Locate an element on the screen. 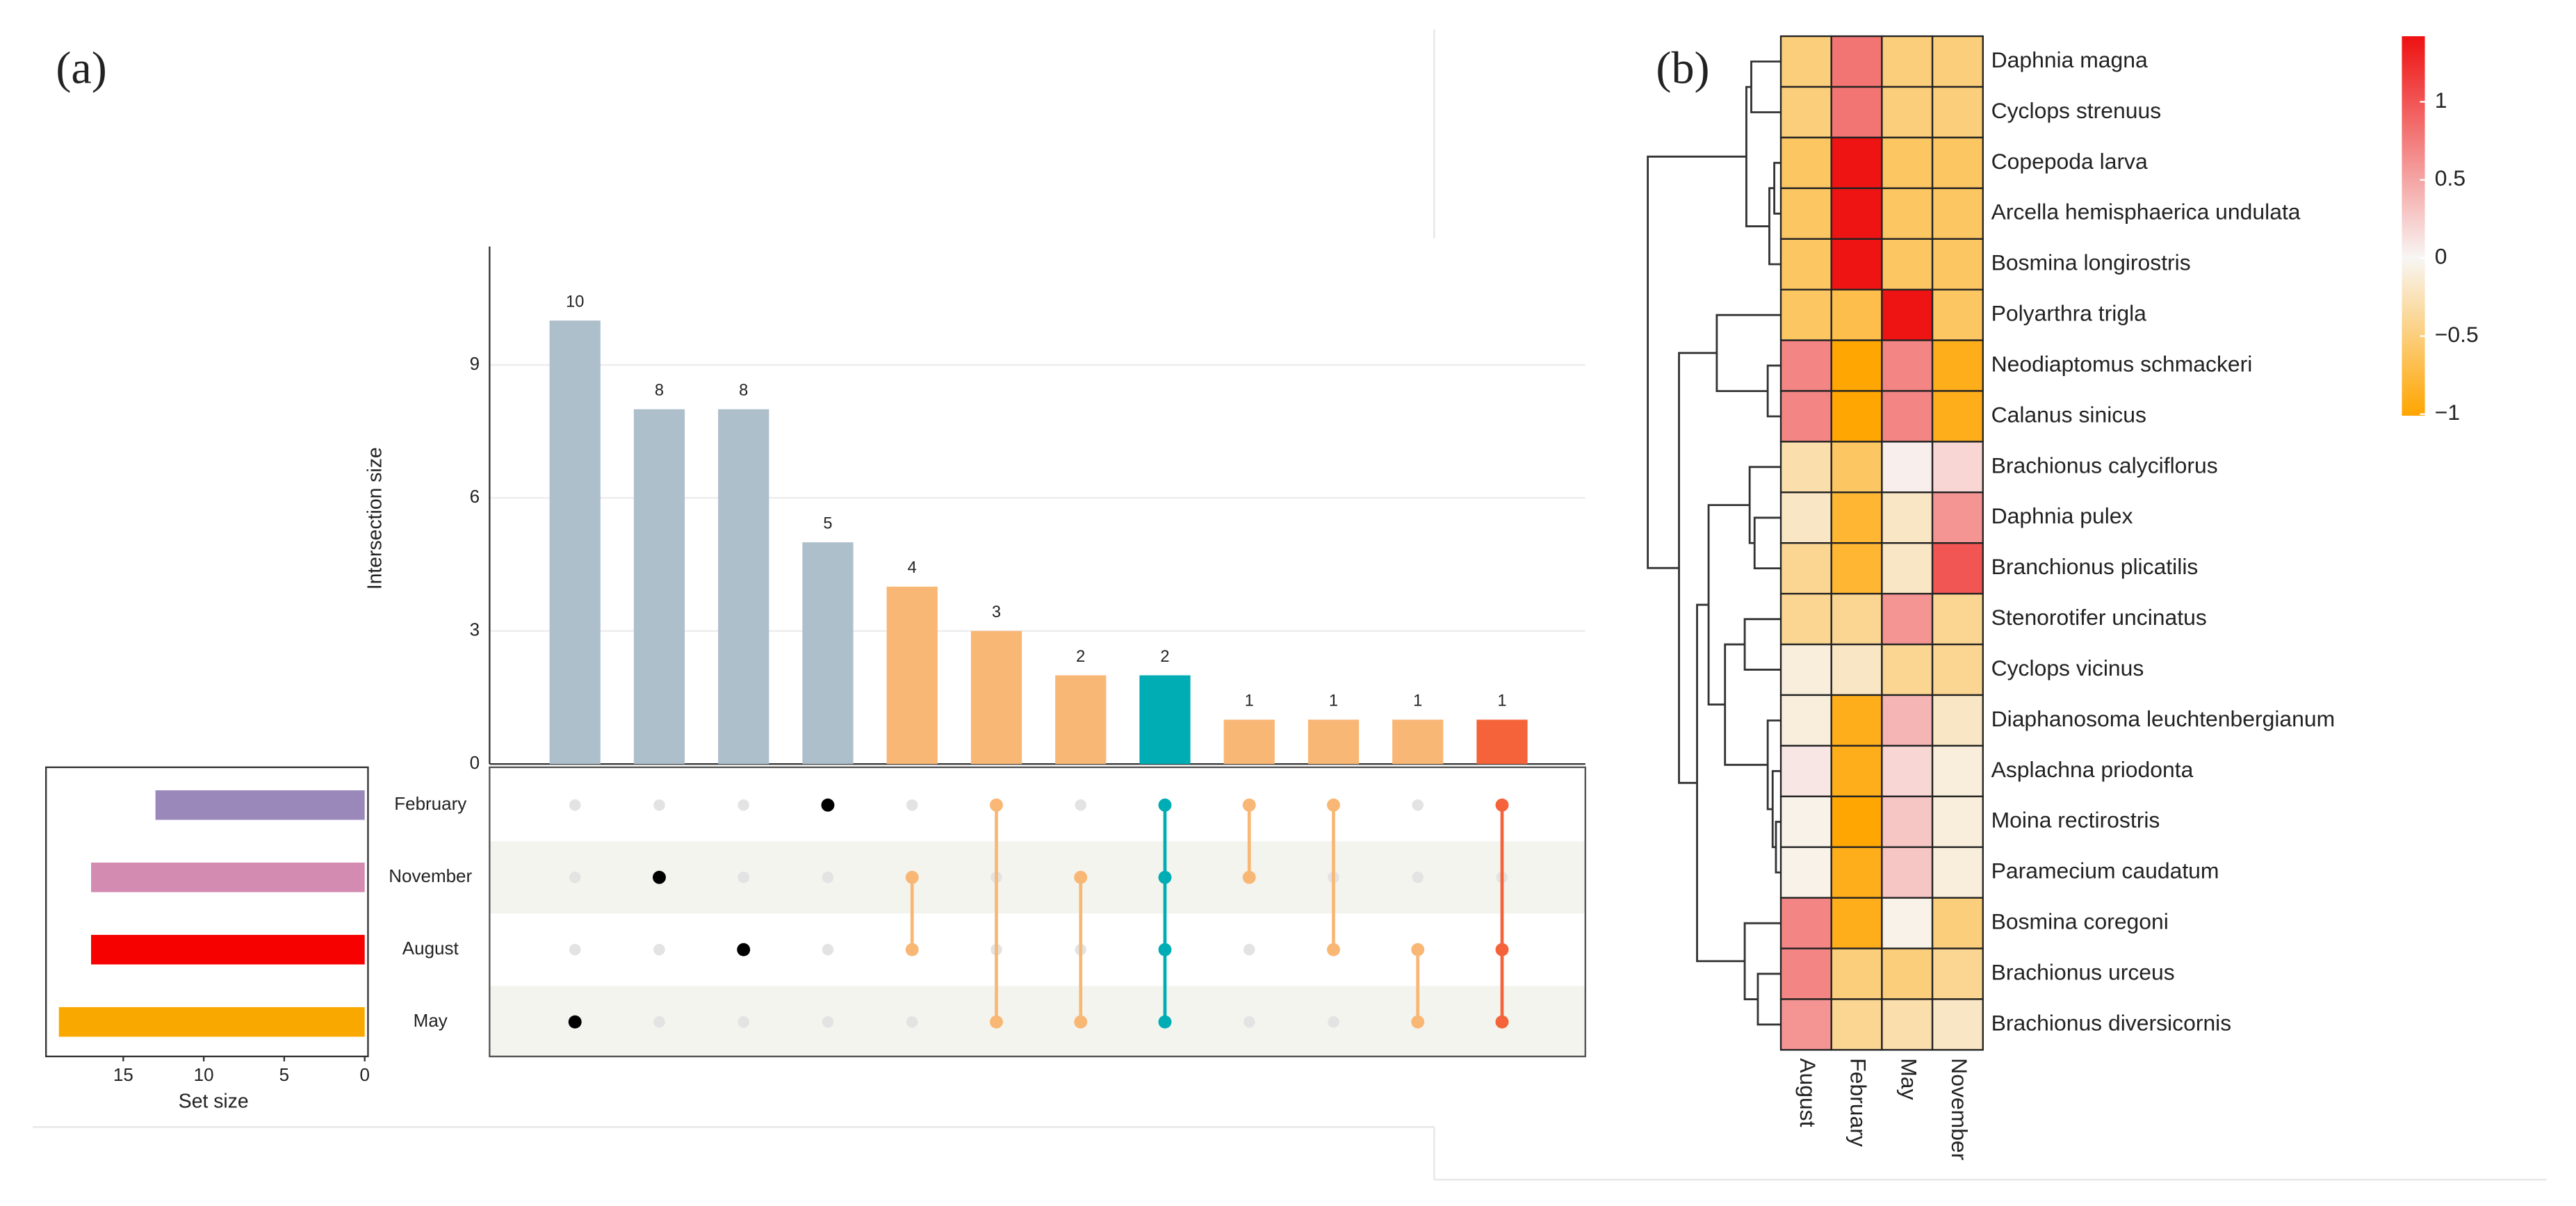  value-label: 5 is located at coordinates (827, 523).